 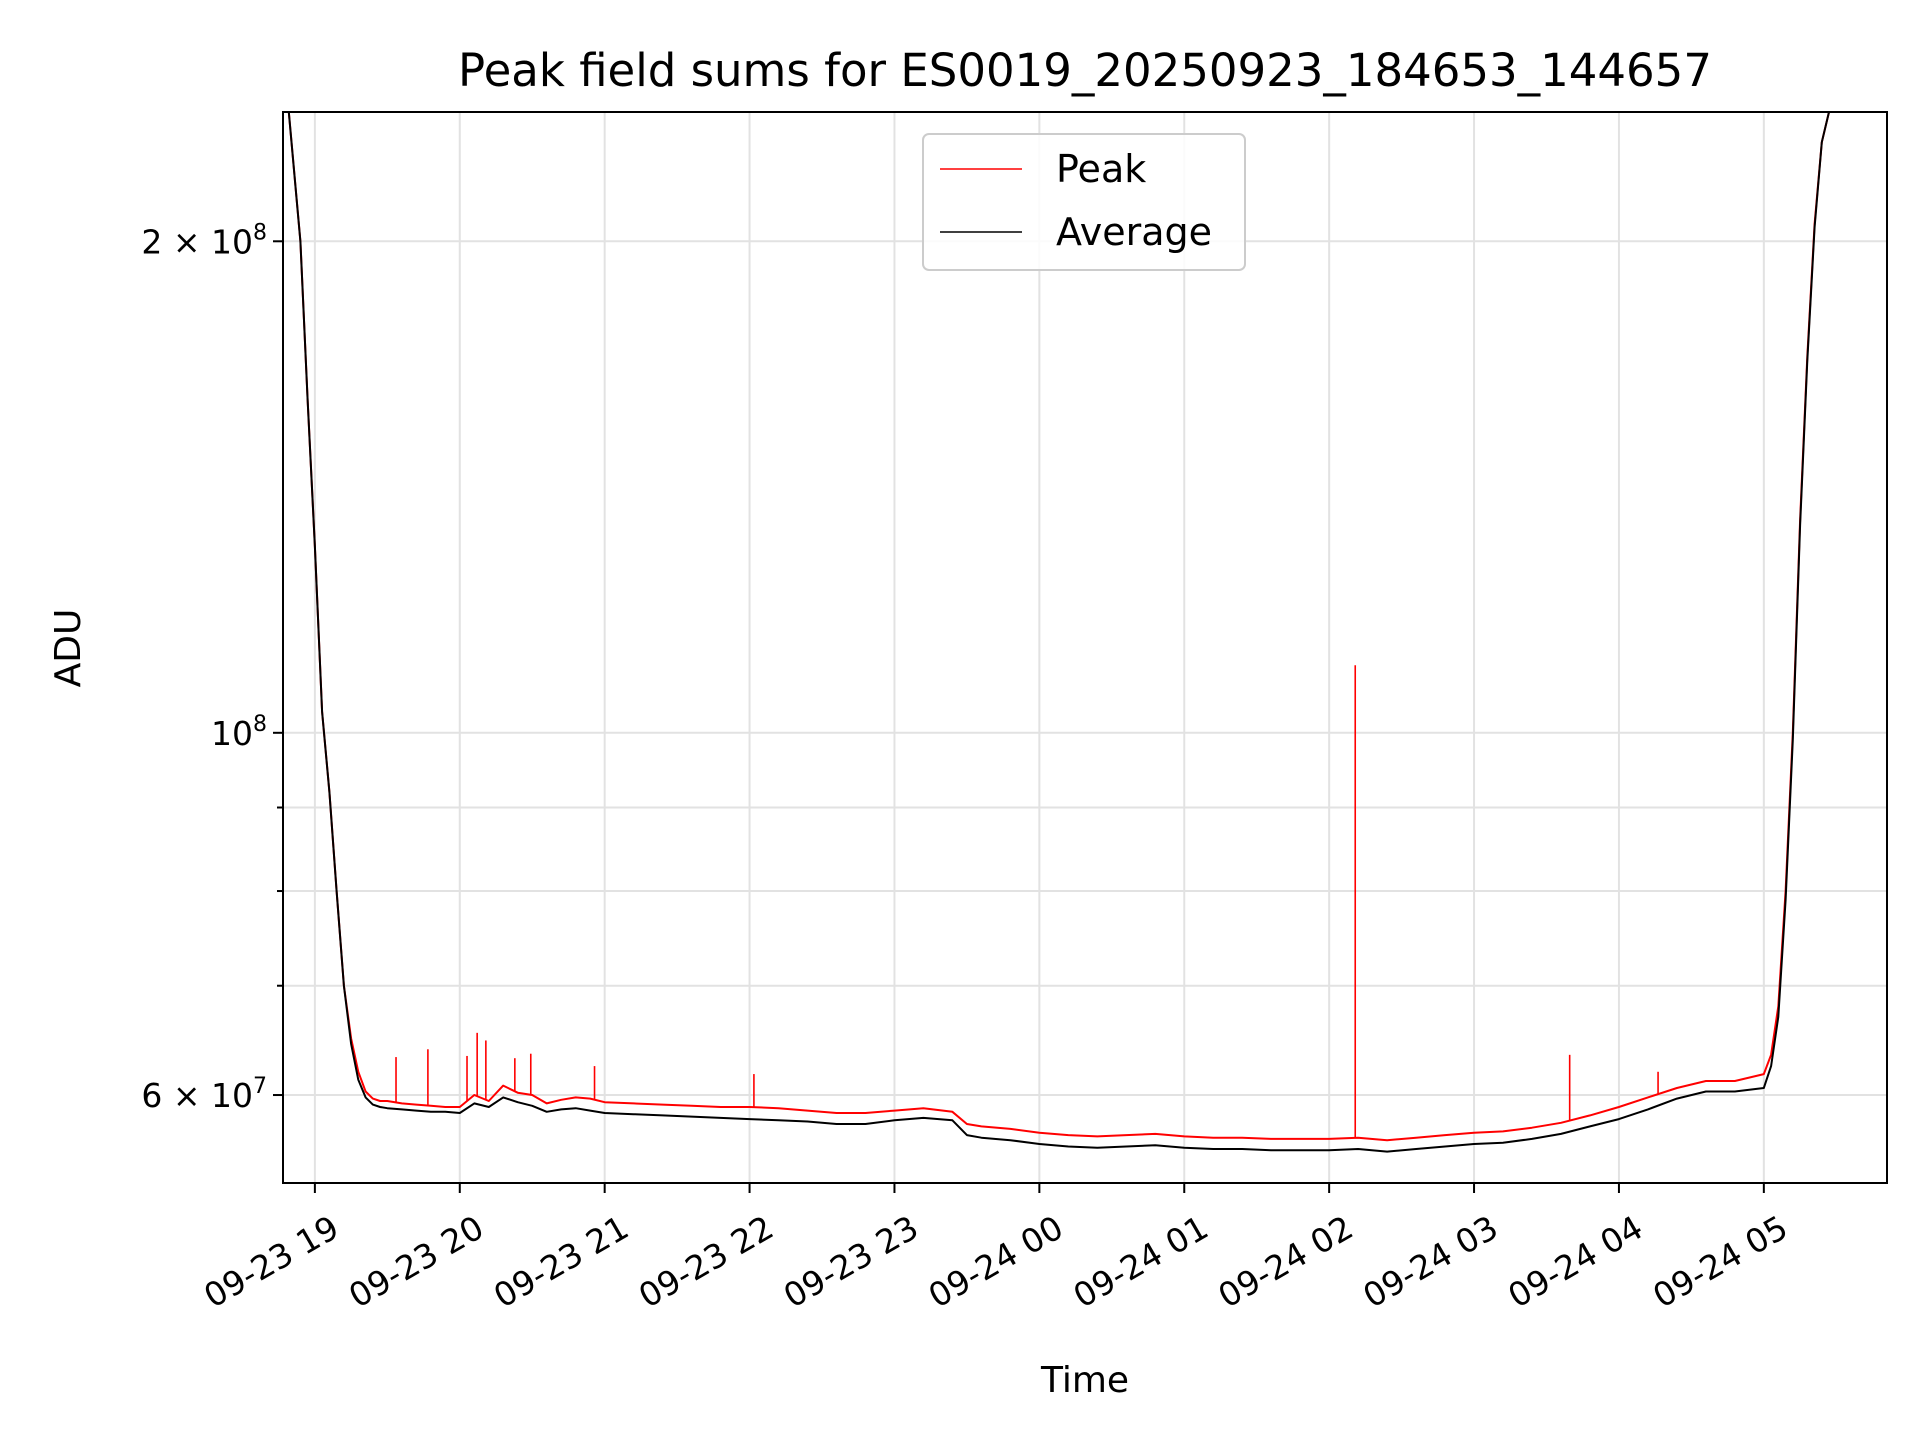 What do you see at coordinates (204, 240) in the screenshot?
I see `y-tick-label: 2 × 108` at bounding box center [204, 240].